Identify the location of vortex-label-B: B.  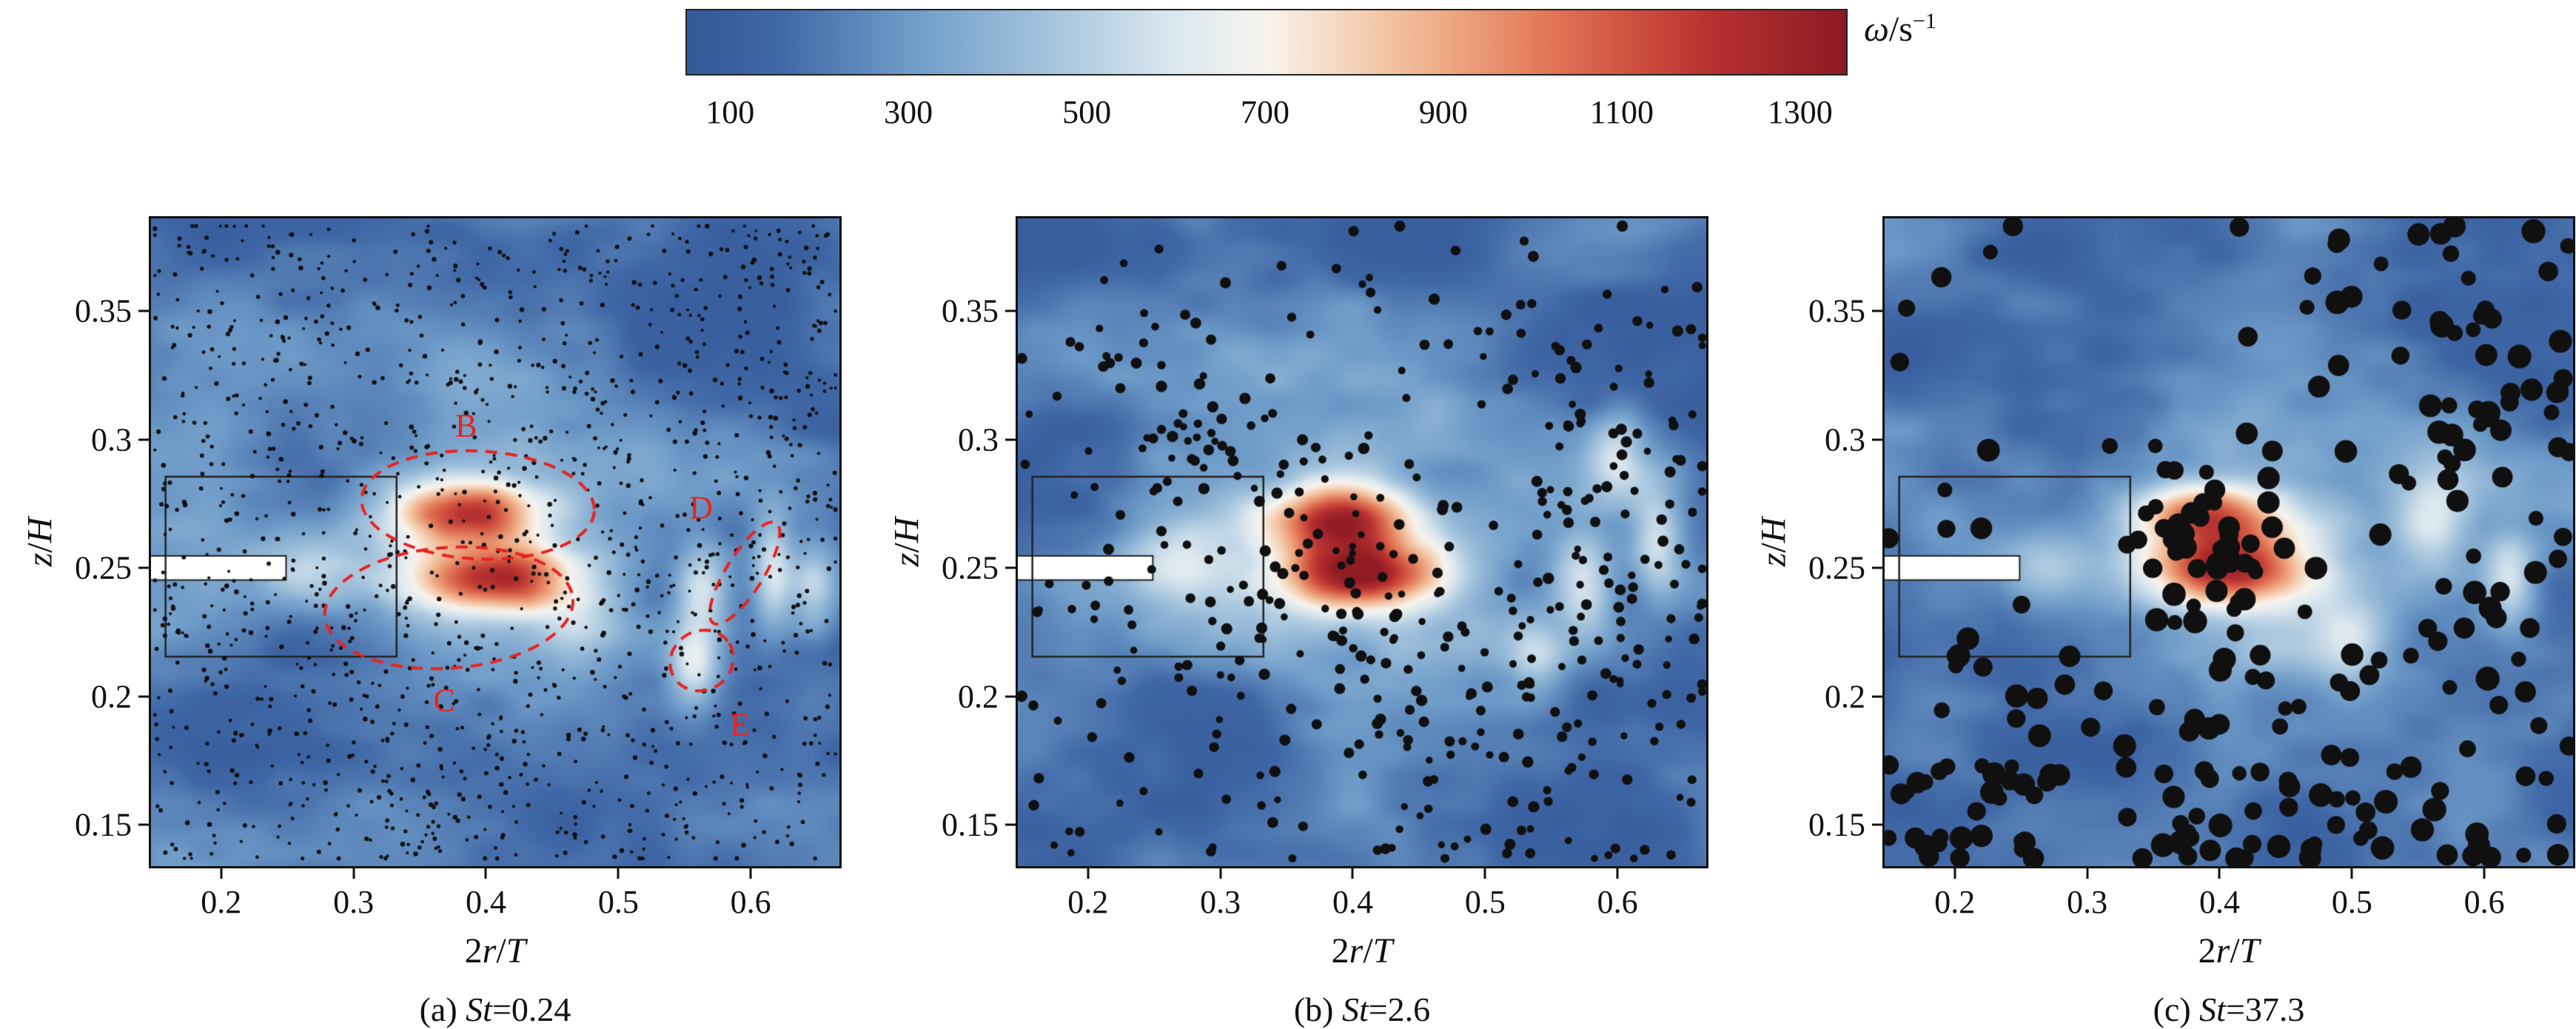
(466, 425).